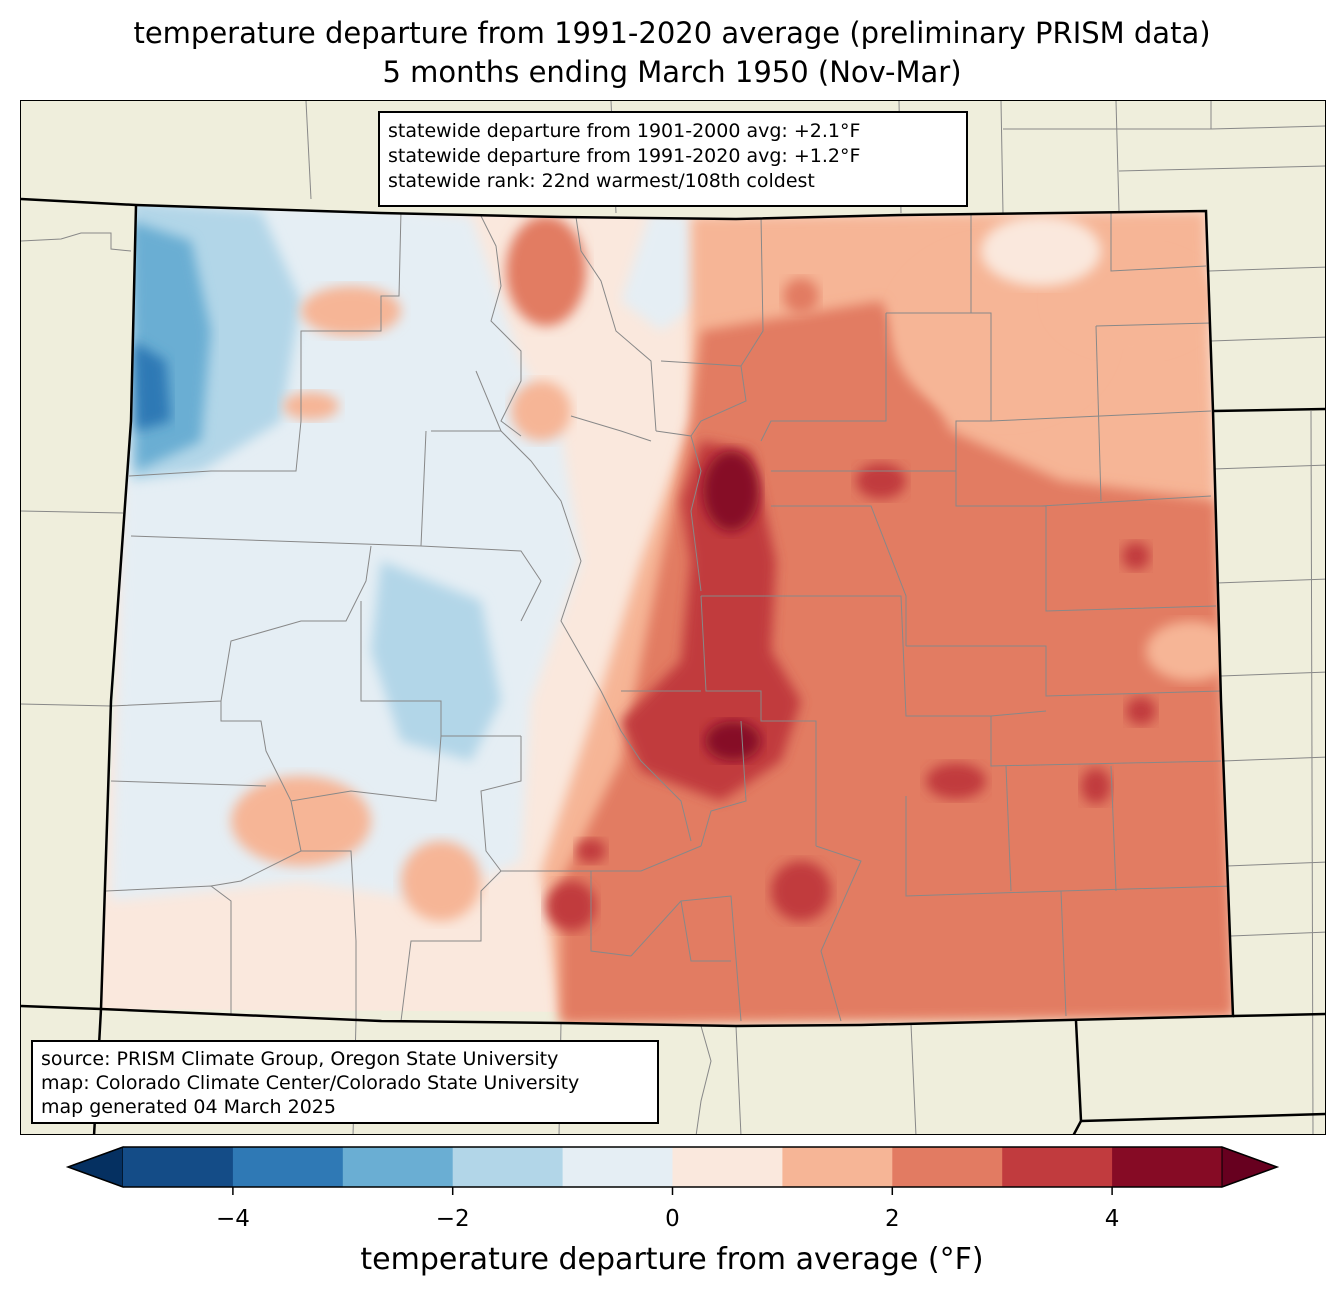 The image size is (1344, 1299). I want to click on colorbar-tick-label: 2, so click(892, 1219).